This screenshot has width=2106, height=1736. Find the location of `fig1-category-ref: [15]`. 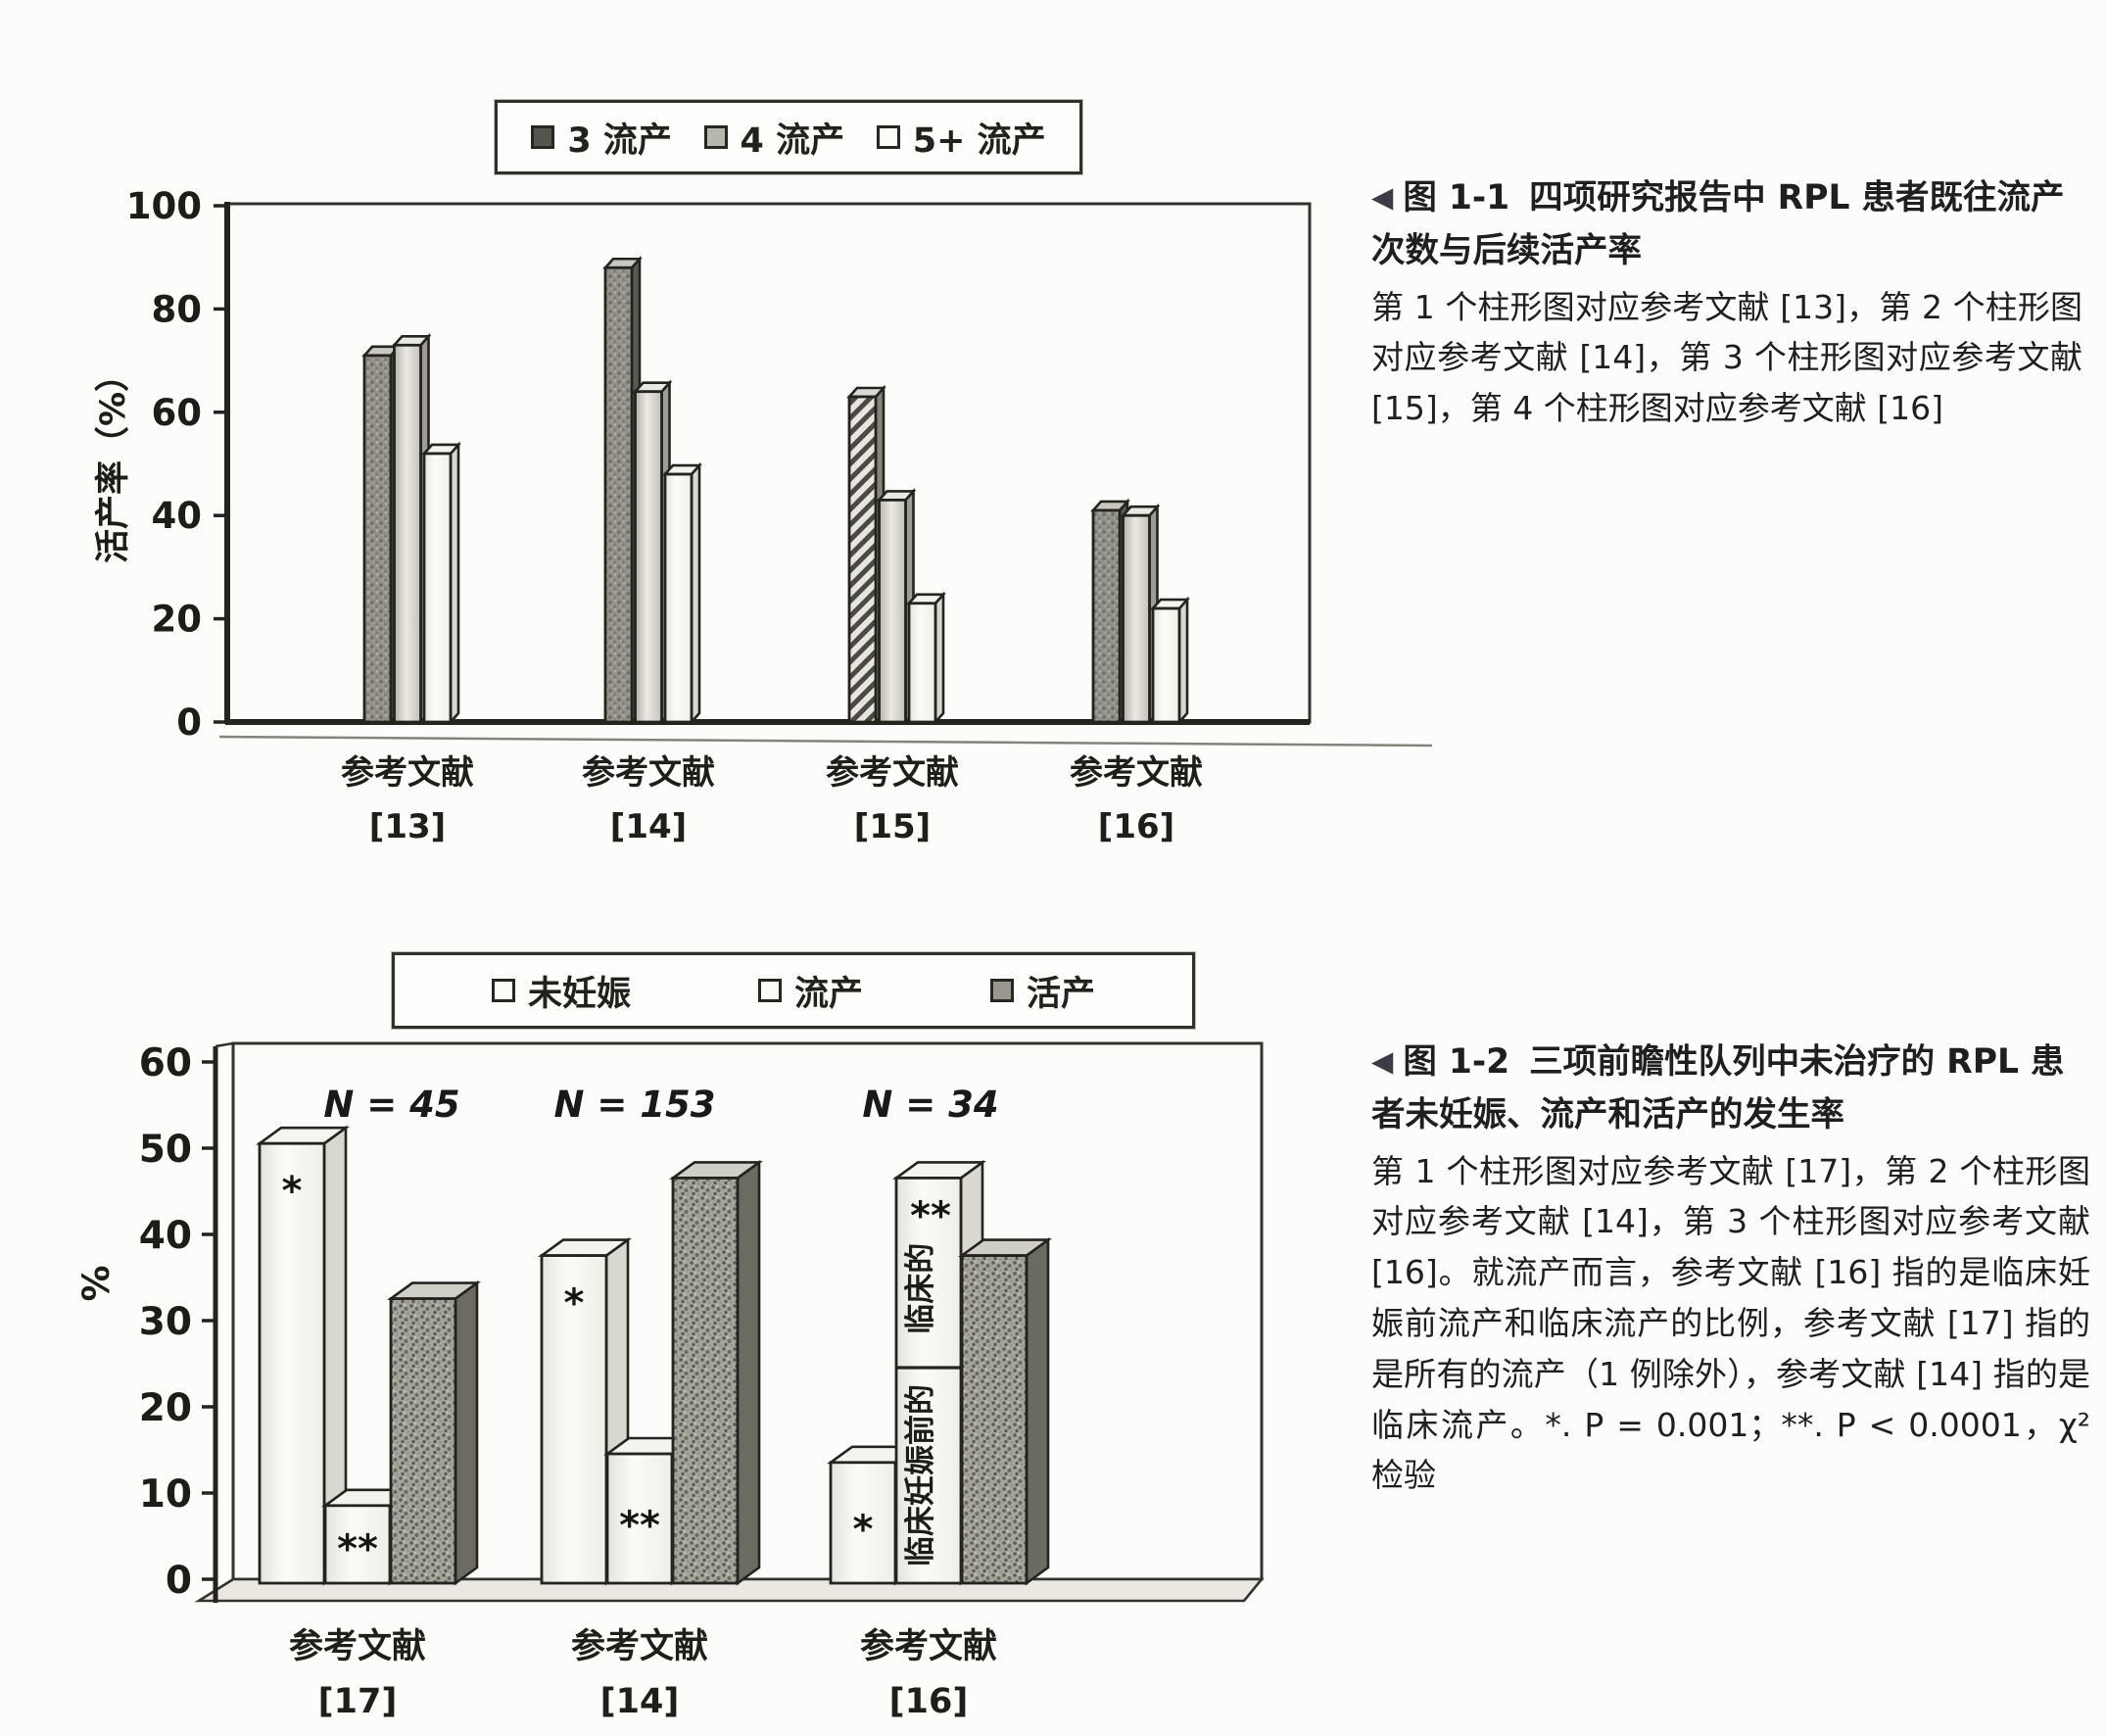

fig1-category-ref: [15] is located at coordinates (892, 827).